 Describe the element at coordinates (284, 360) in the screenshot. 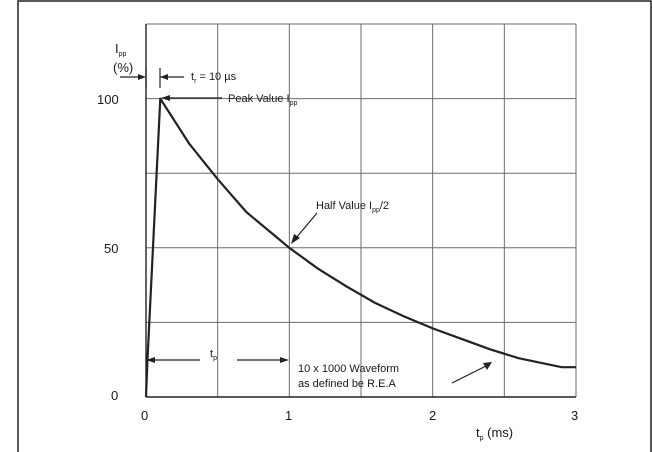

I see `tp-arrow-right-head` at that location.